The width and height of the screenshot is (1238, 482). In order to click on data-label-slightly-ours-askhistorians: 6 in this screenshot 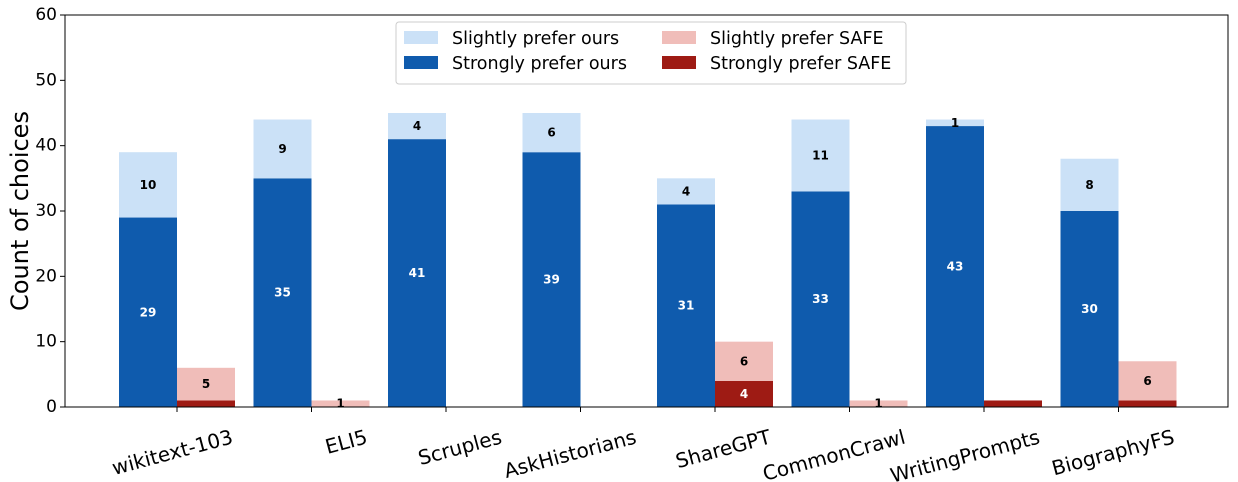, I will do `click(551, 133)`.